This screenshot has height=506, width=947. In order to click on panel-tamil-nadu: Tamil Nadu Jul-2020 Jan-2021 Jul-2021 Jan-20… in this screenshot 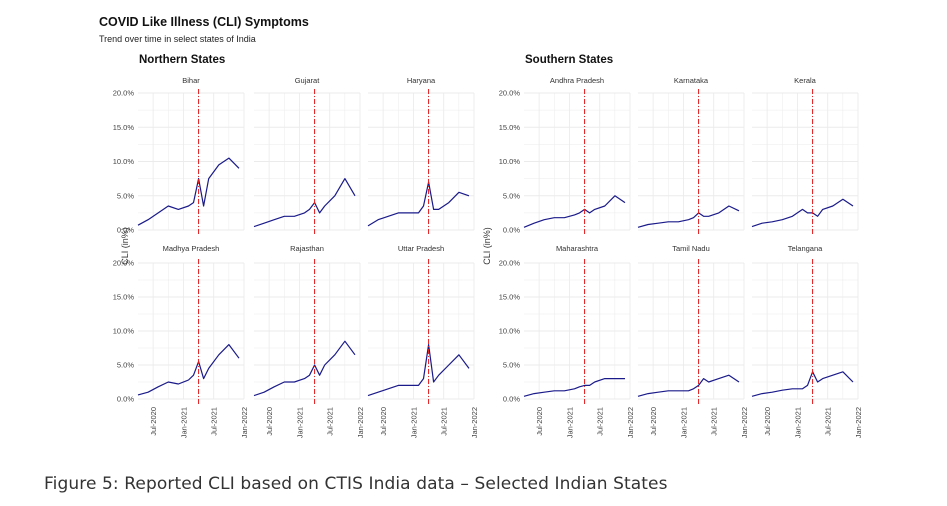, I will do `click(693, 341)`.